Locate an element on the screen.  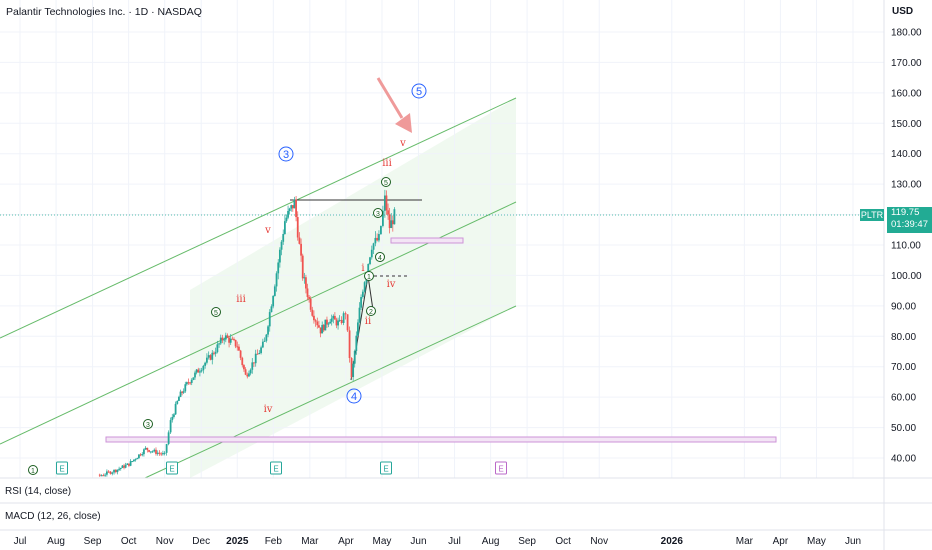
minor-wave-ii-red: ii is located at coordinates (368, 321).